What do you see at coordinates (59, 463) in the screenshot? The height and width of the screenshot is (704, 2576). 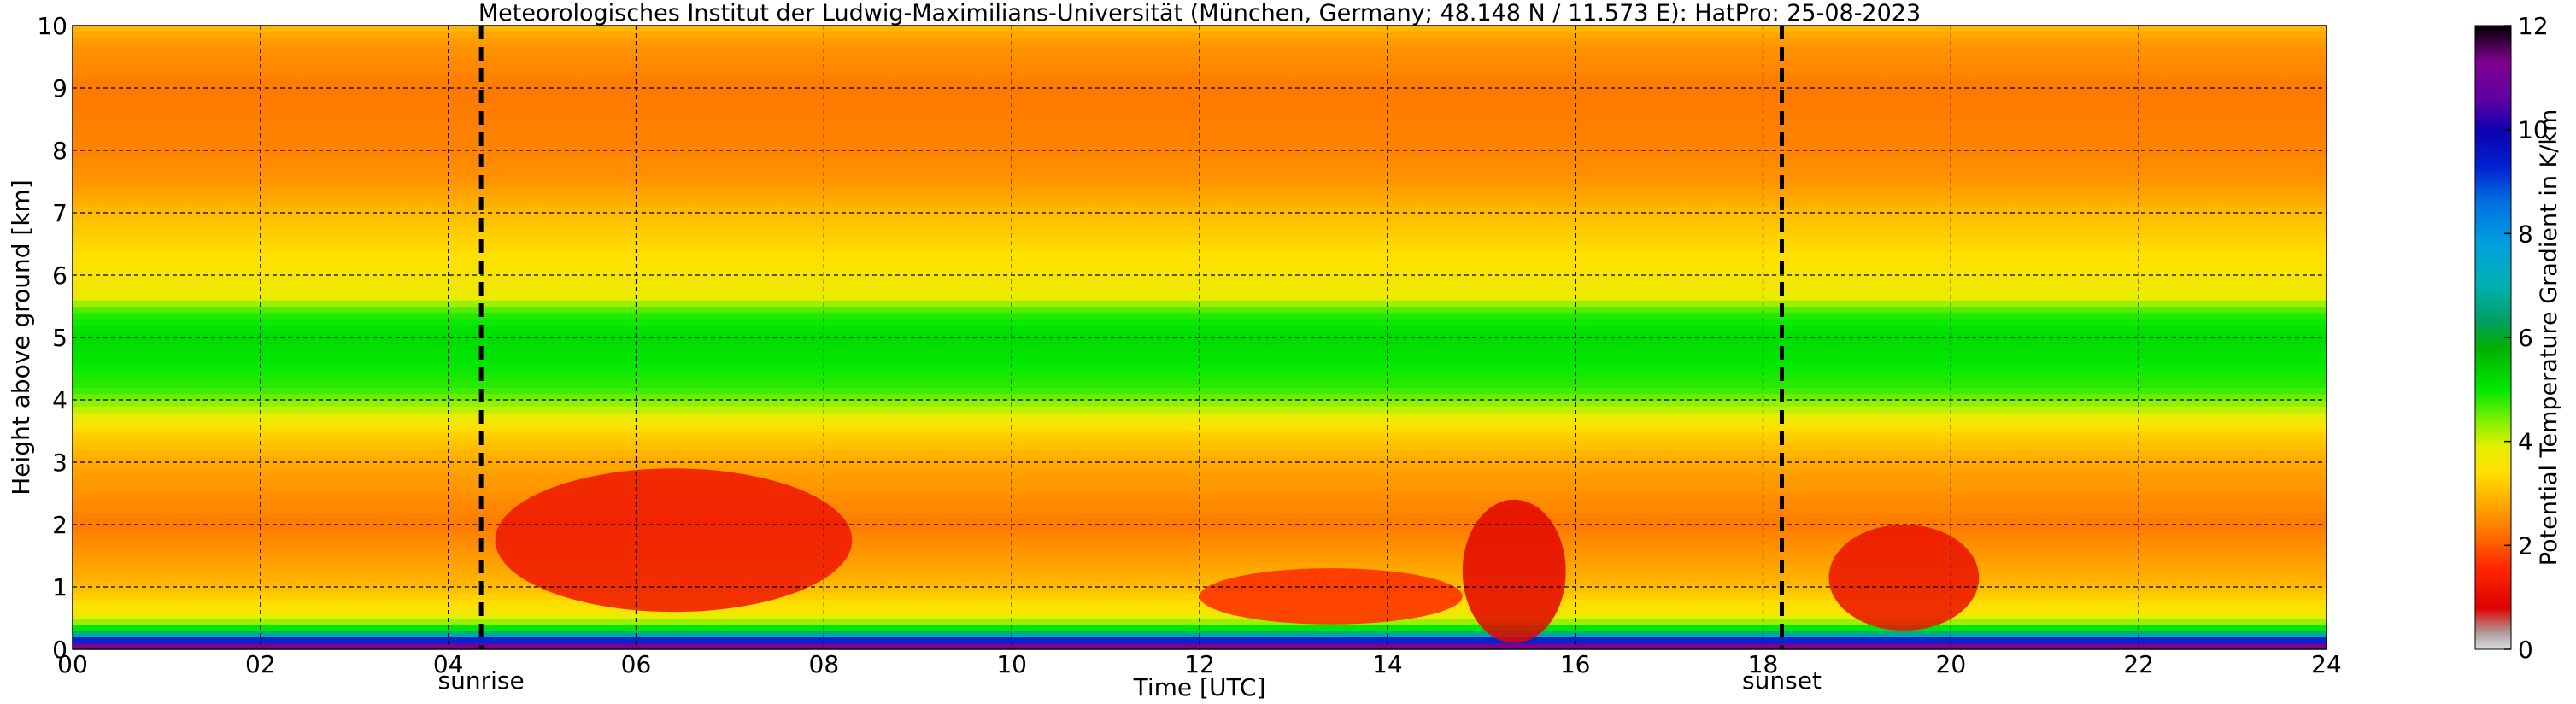 I see `y-tick-label: 3` at bounding box center [59, 463].